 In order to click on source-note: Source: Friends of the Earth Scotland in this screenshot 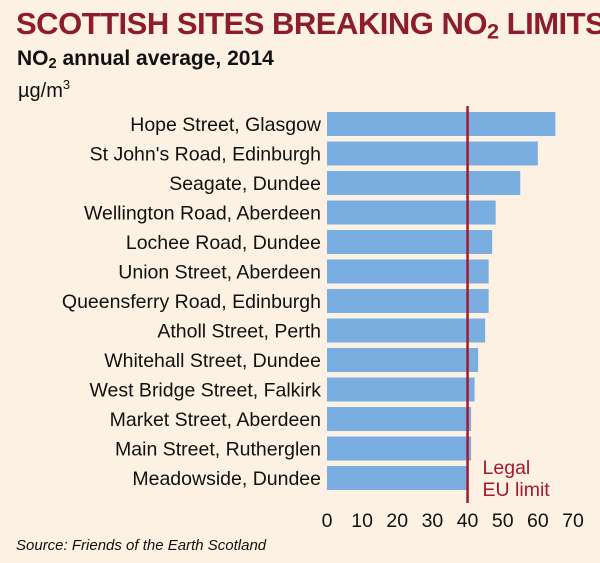, I will do `click(141, 545)`.